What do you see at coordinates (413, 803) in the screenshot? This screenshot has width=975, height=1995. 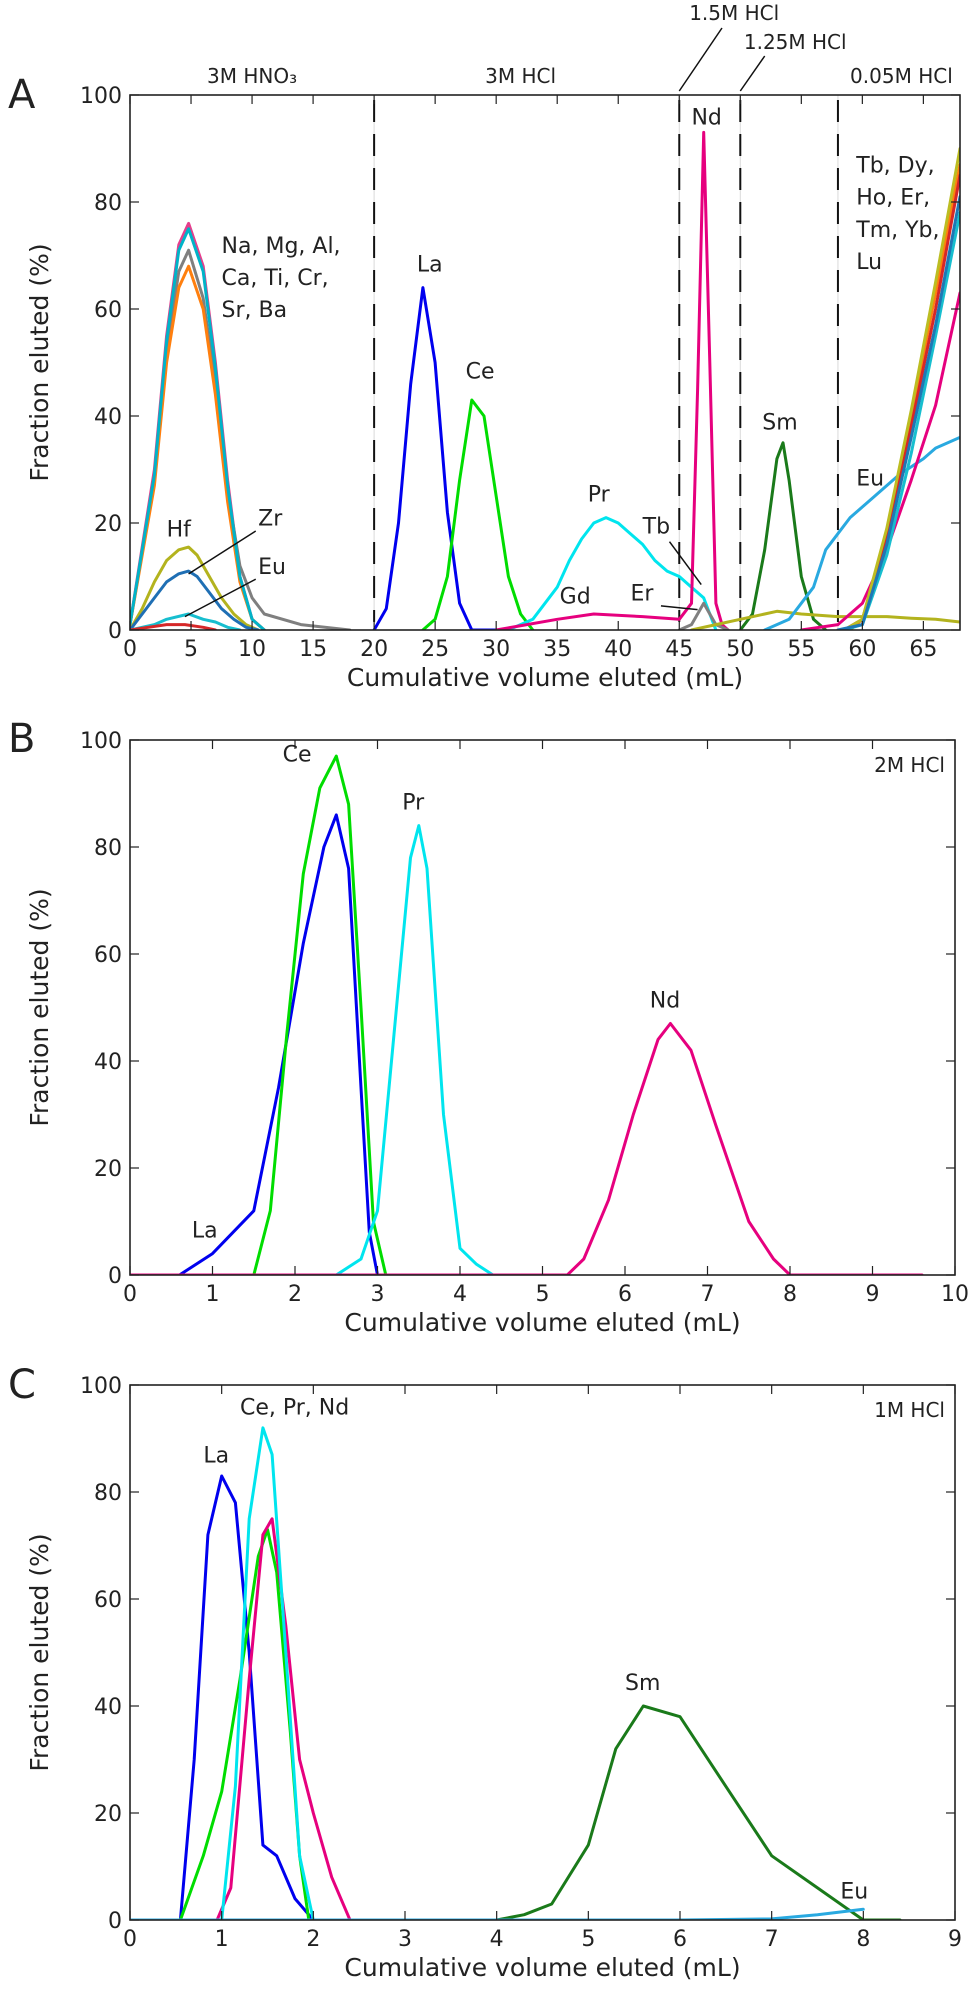 I see `annotation-label: Pr` at bounding box center [413, 803].